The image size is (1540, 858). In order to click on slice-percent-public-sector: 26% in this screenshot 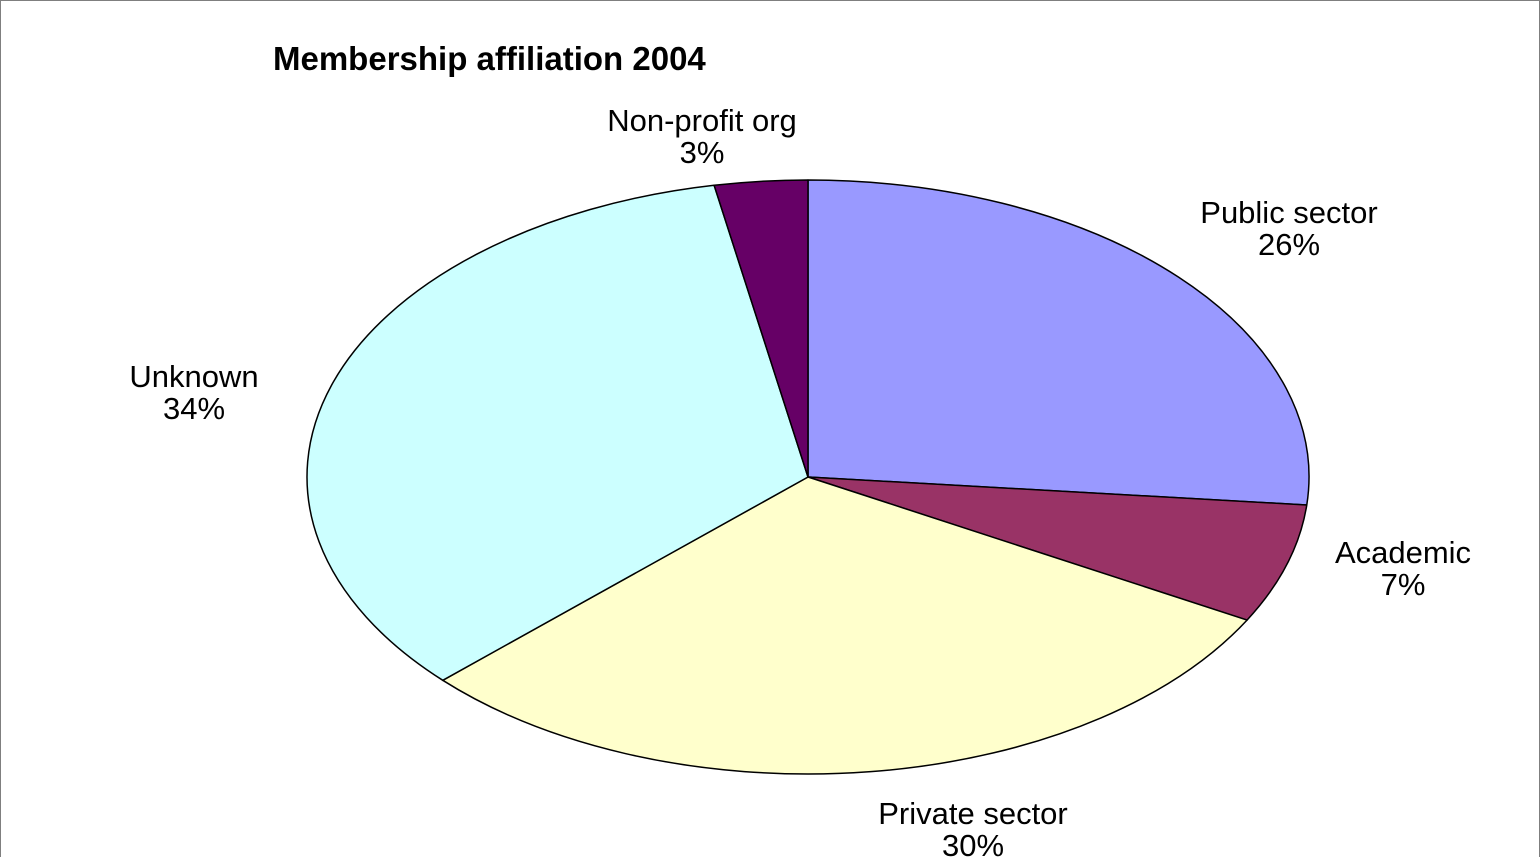, I will do `click(1289, 244)`.